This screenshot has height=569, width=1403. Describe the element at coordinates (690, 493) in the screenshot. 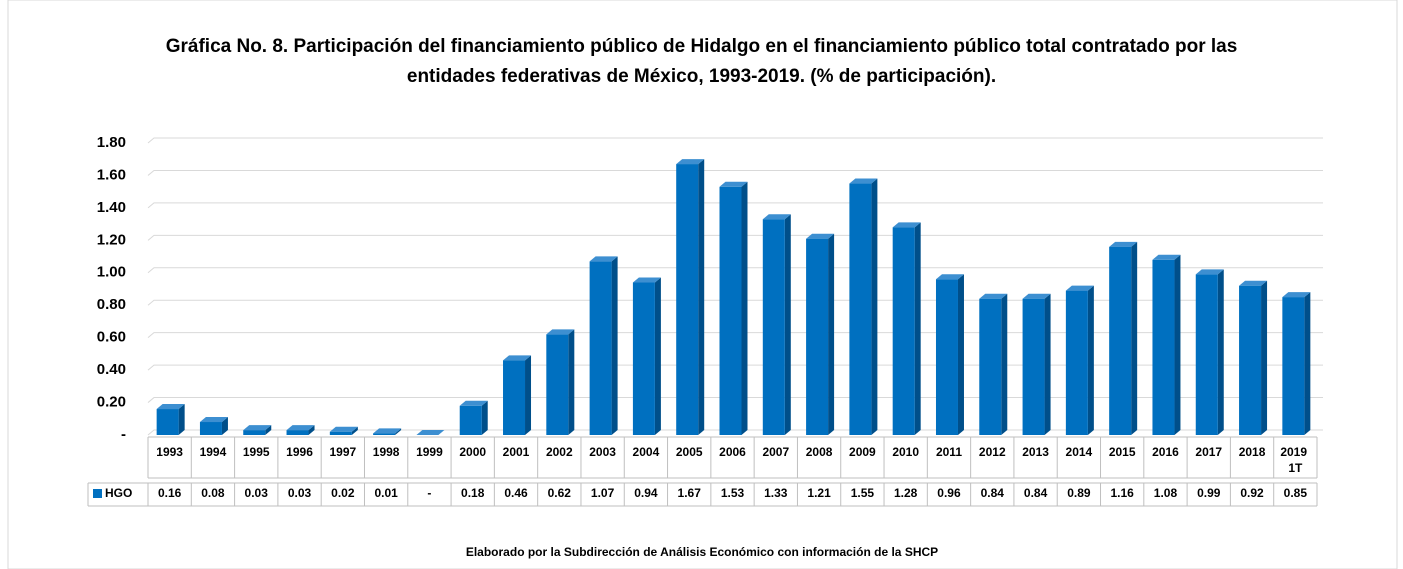

I see `value-label: 1.67` at that location.